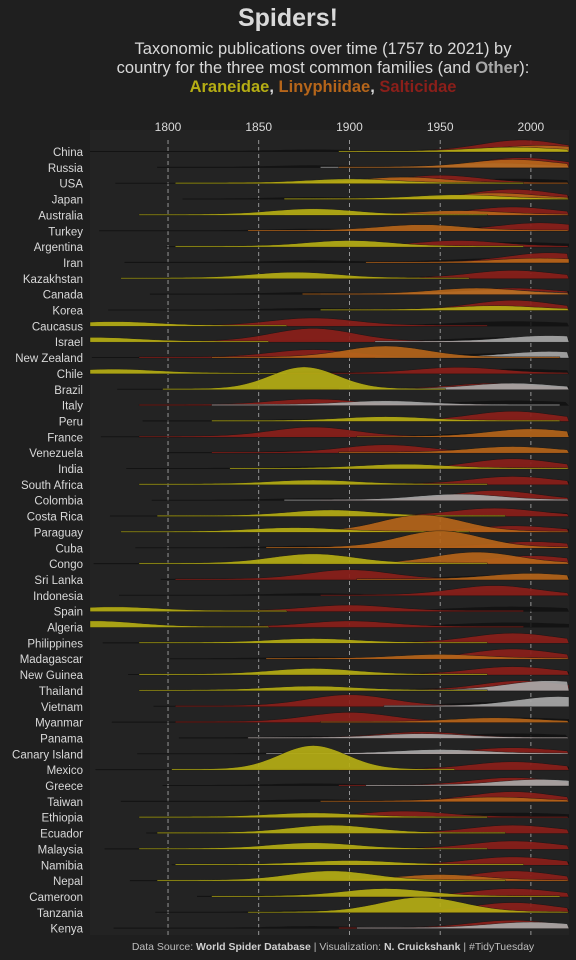 This screenshot has width=576, height=960. I want to click on ridge-row-vietnam: Vietnam, so click(305, 704).